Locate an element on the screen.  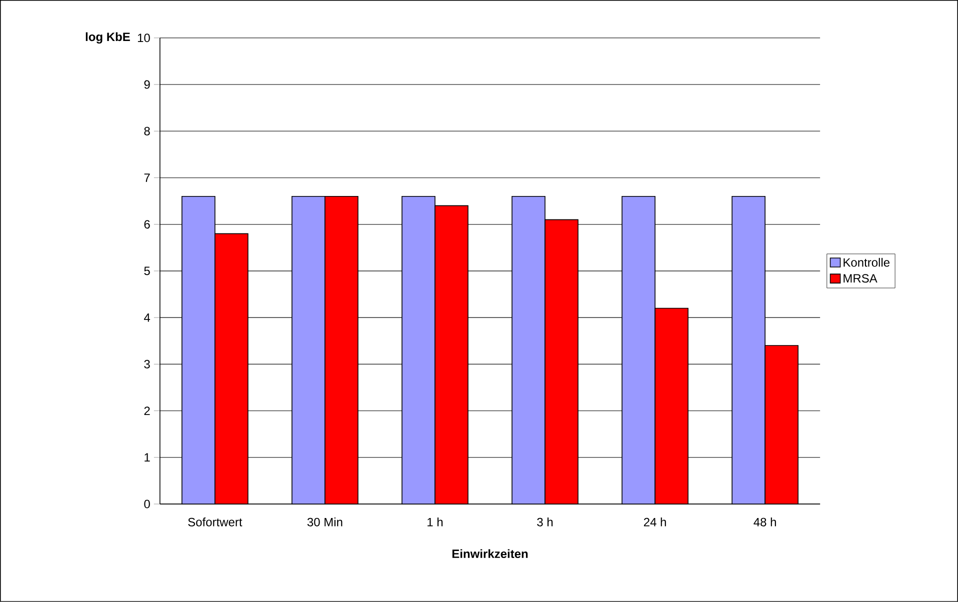
x-tick-label: 30 Min is located at coordinates (324, 522).